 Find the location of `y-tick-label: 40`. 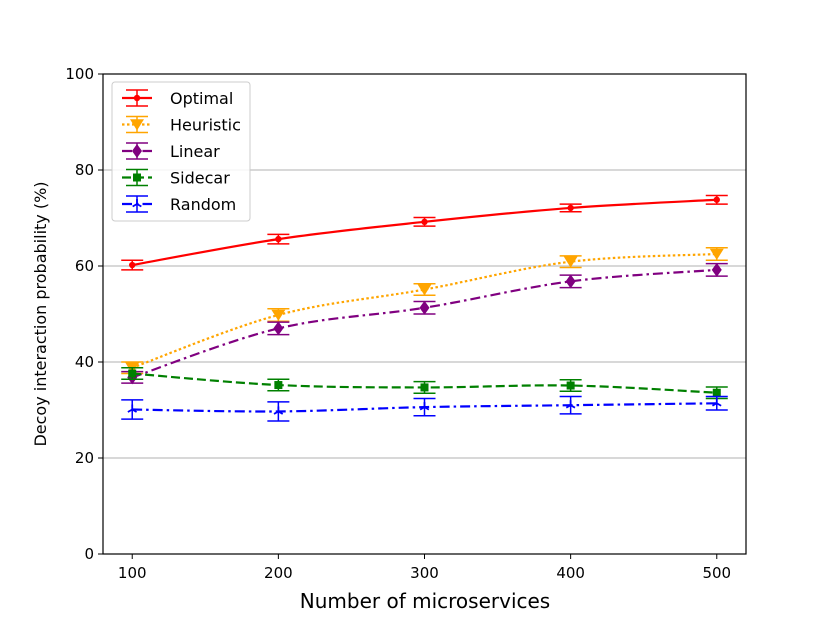

y-tick-label: 40 is located at coordinates (84, 362).